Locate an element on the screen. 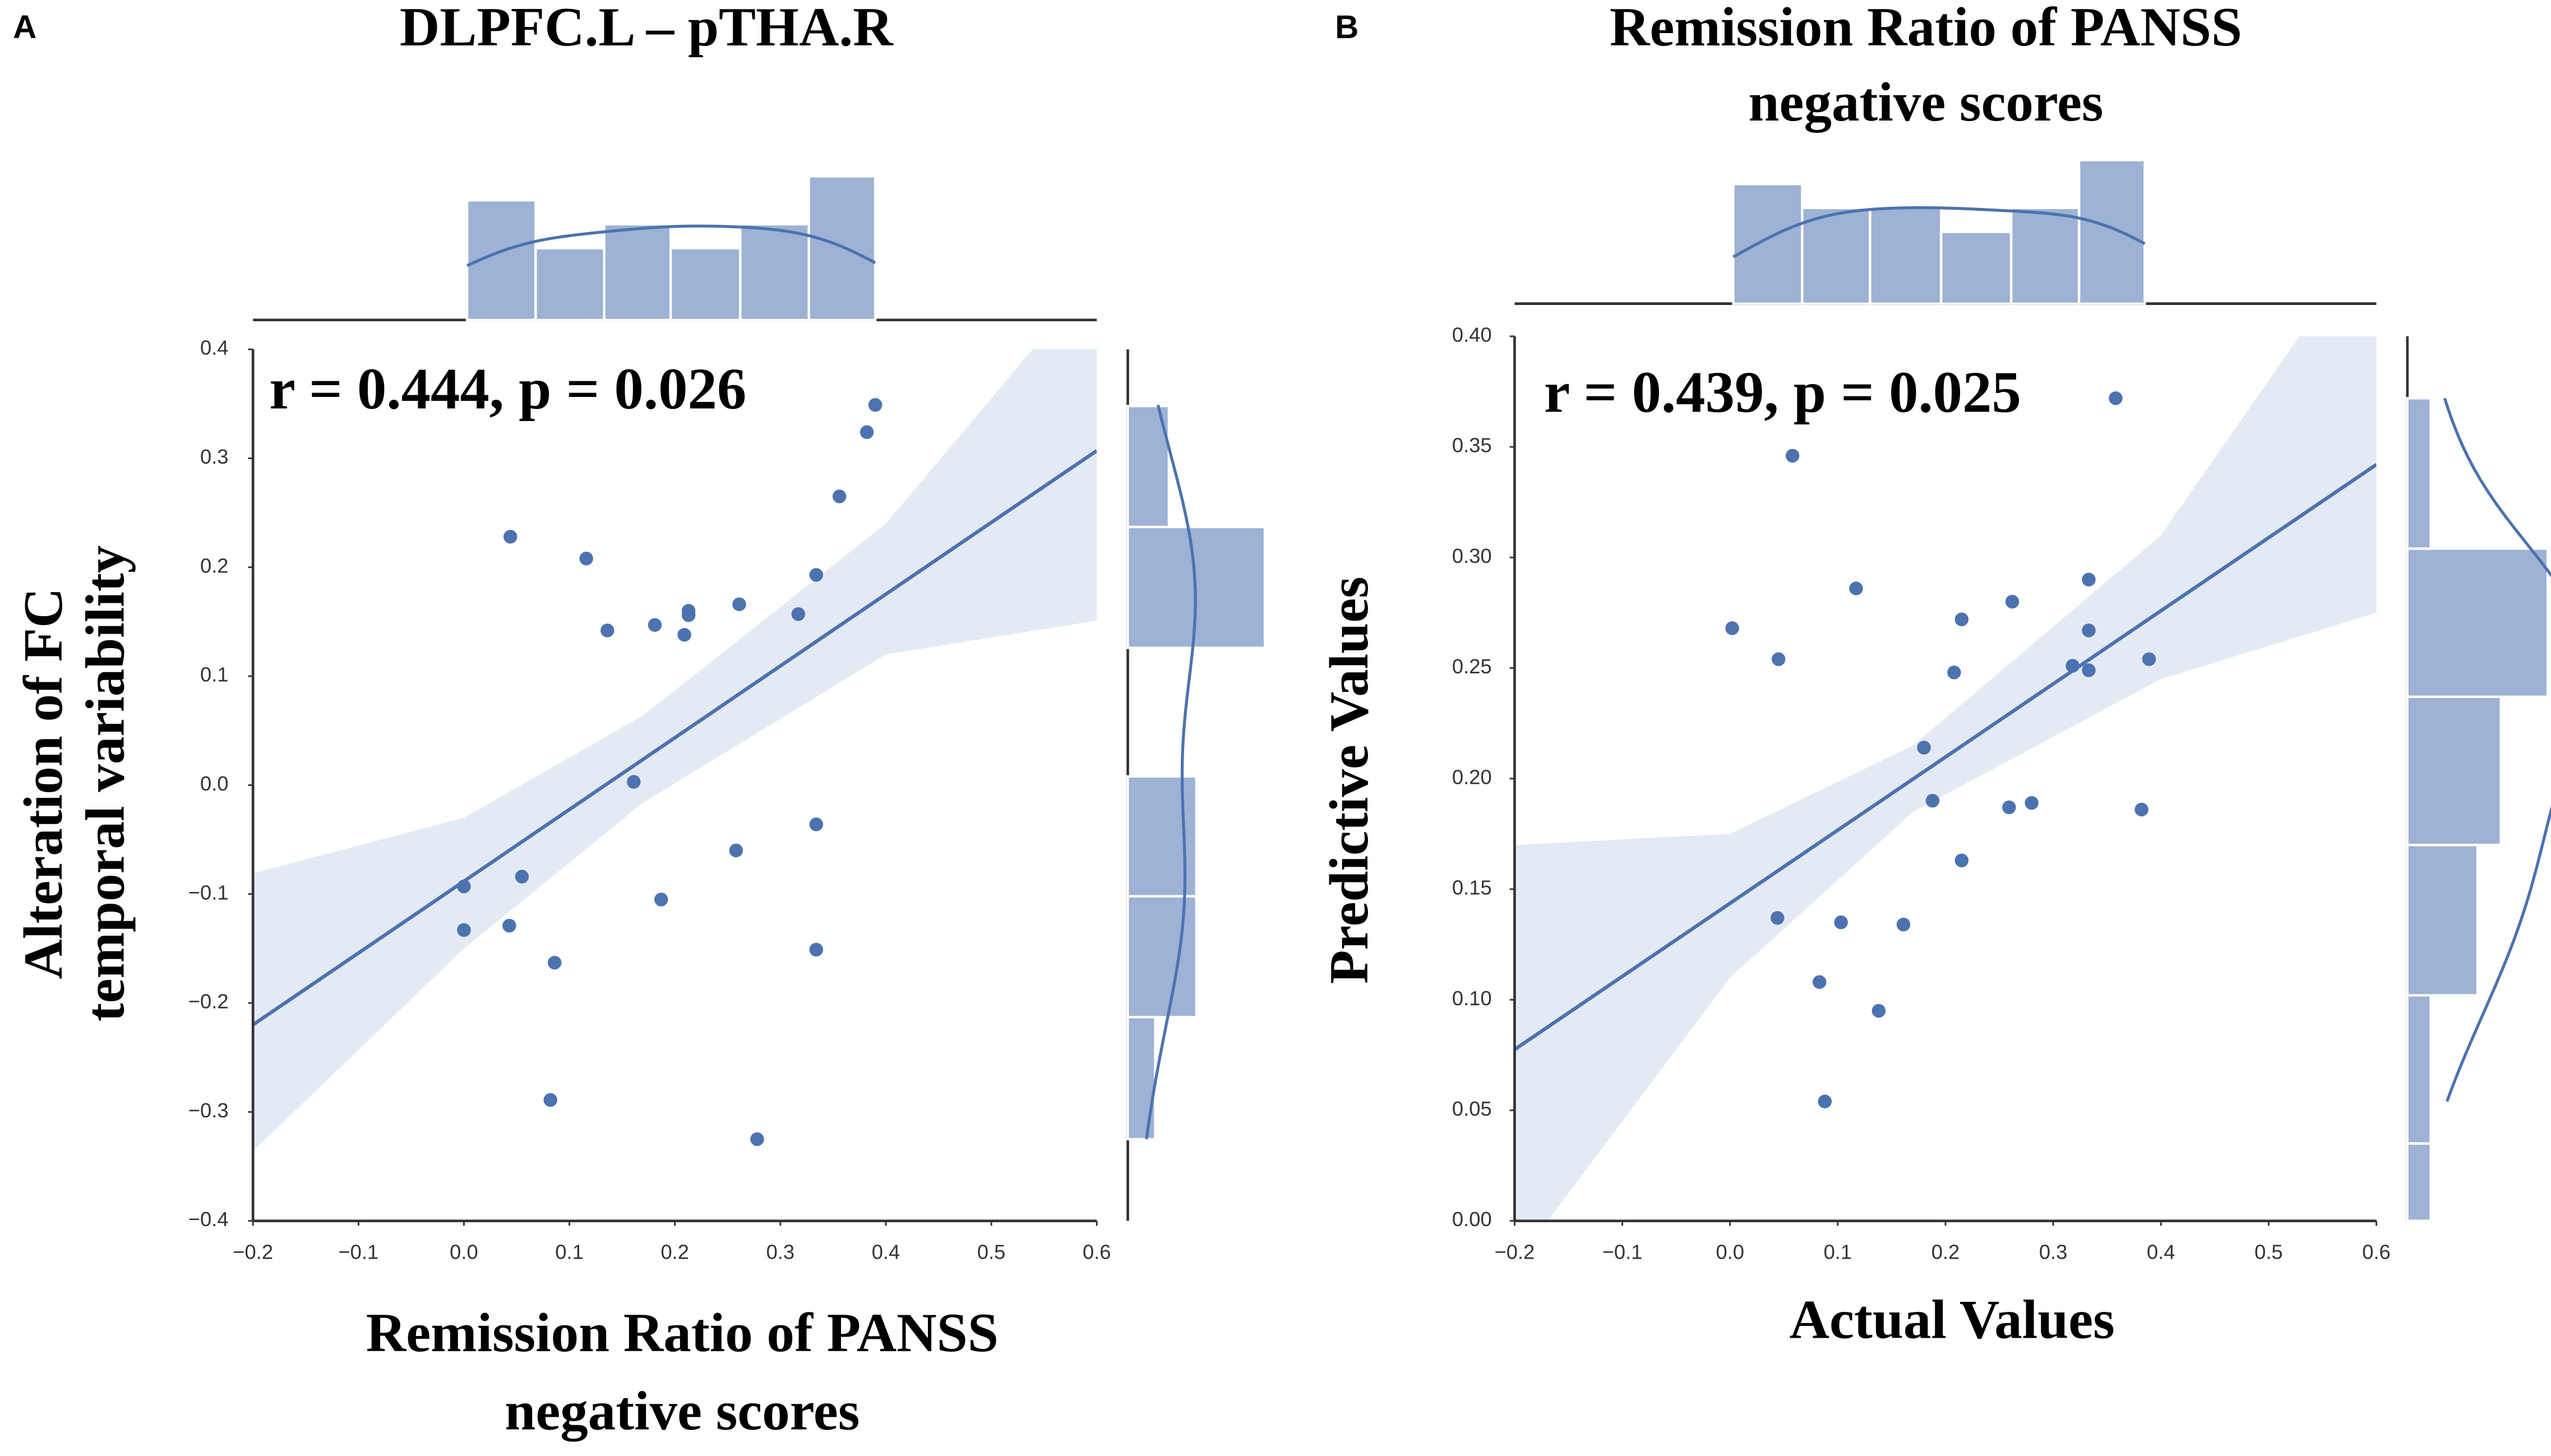  y-tick-label: 0.2 is located at coordinates (215, 566).